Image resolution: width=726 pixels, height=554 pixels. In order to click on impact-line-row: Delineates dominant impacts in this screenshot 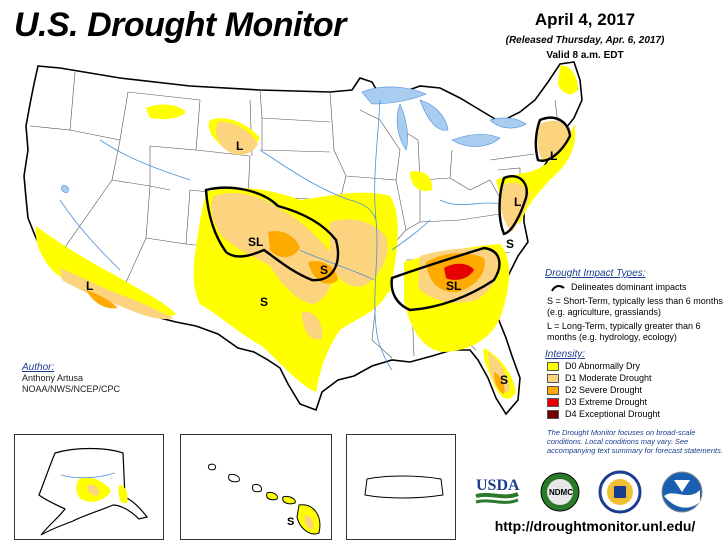, I will do `click(637, 287)`.